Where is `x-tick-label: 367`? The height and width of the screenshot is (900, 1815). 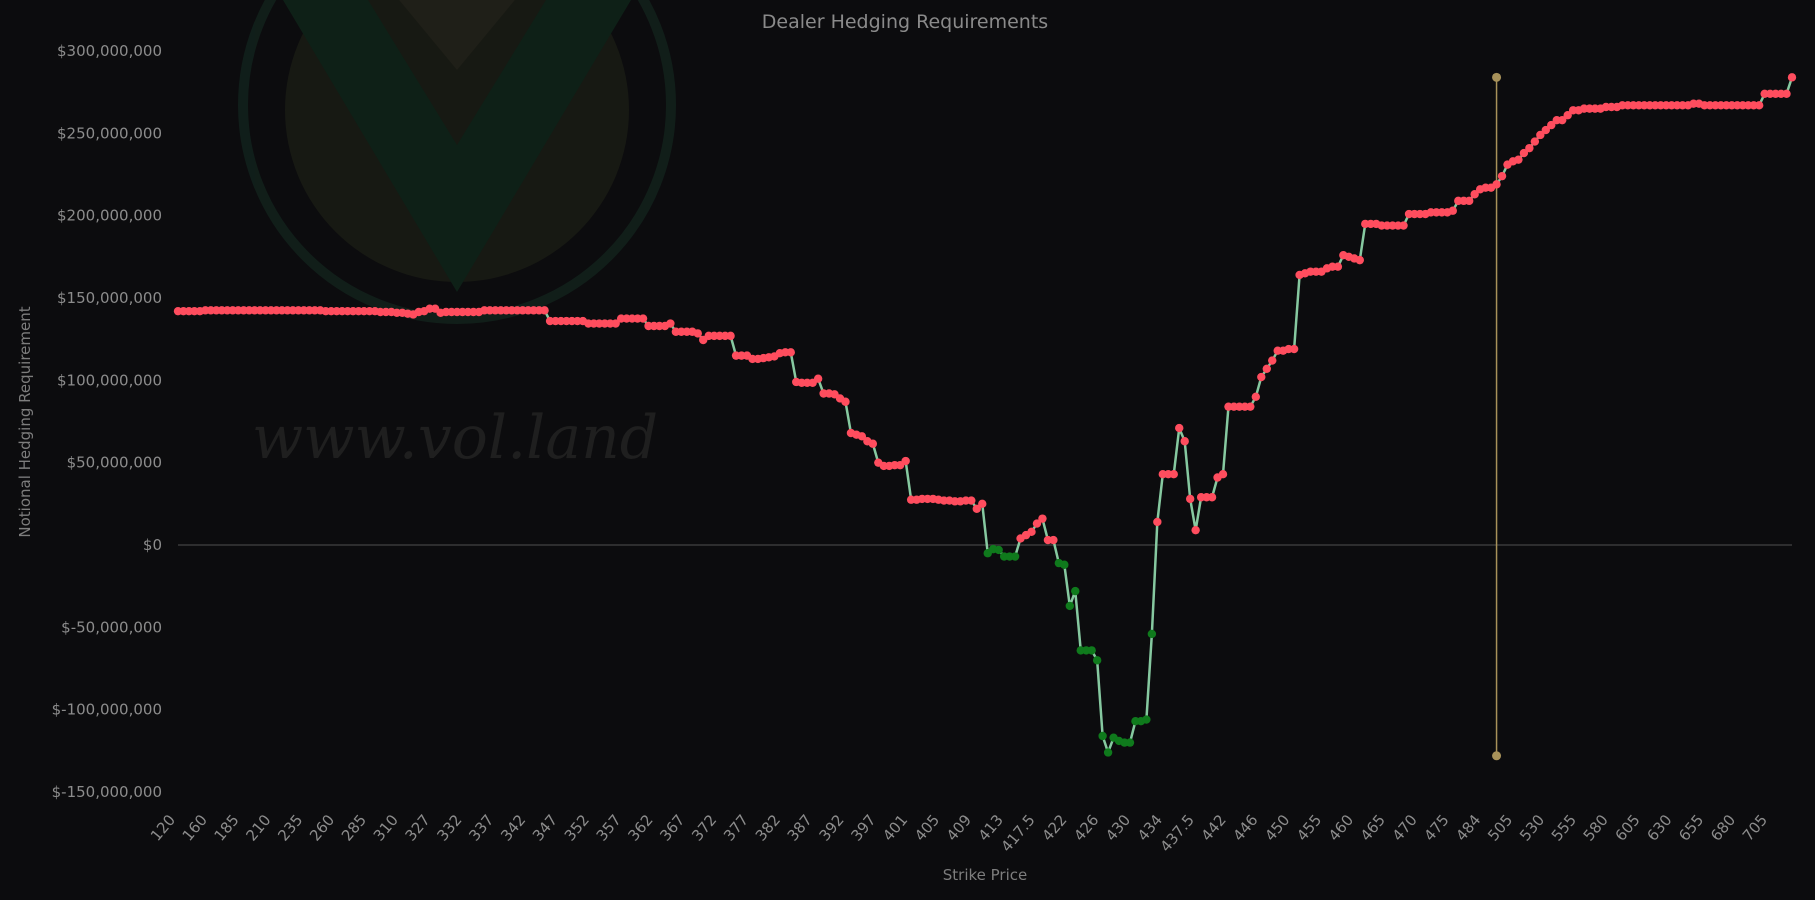
x-tick-label: 367 is located at coordinates (672, 828).